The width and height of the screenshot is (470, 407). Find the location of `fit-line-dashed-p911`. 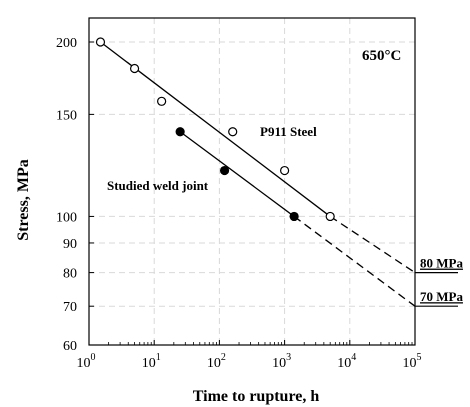

fit-line-dashed-p911 is located at coordinates (372, 244).